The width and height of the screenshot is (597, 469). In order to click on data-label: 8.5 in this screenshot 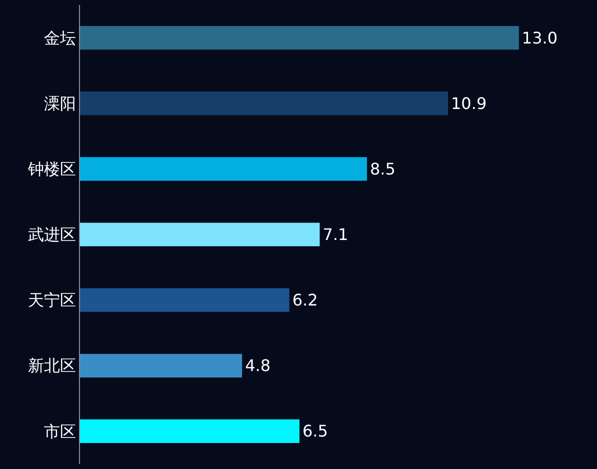, I will do `click(383, 168)`.